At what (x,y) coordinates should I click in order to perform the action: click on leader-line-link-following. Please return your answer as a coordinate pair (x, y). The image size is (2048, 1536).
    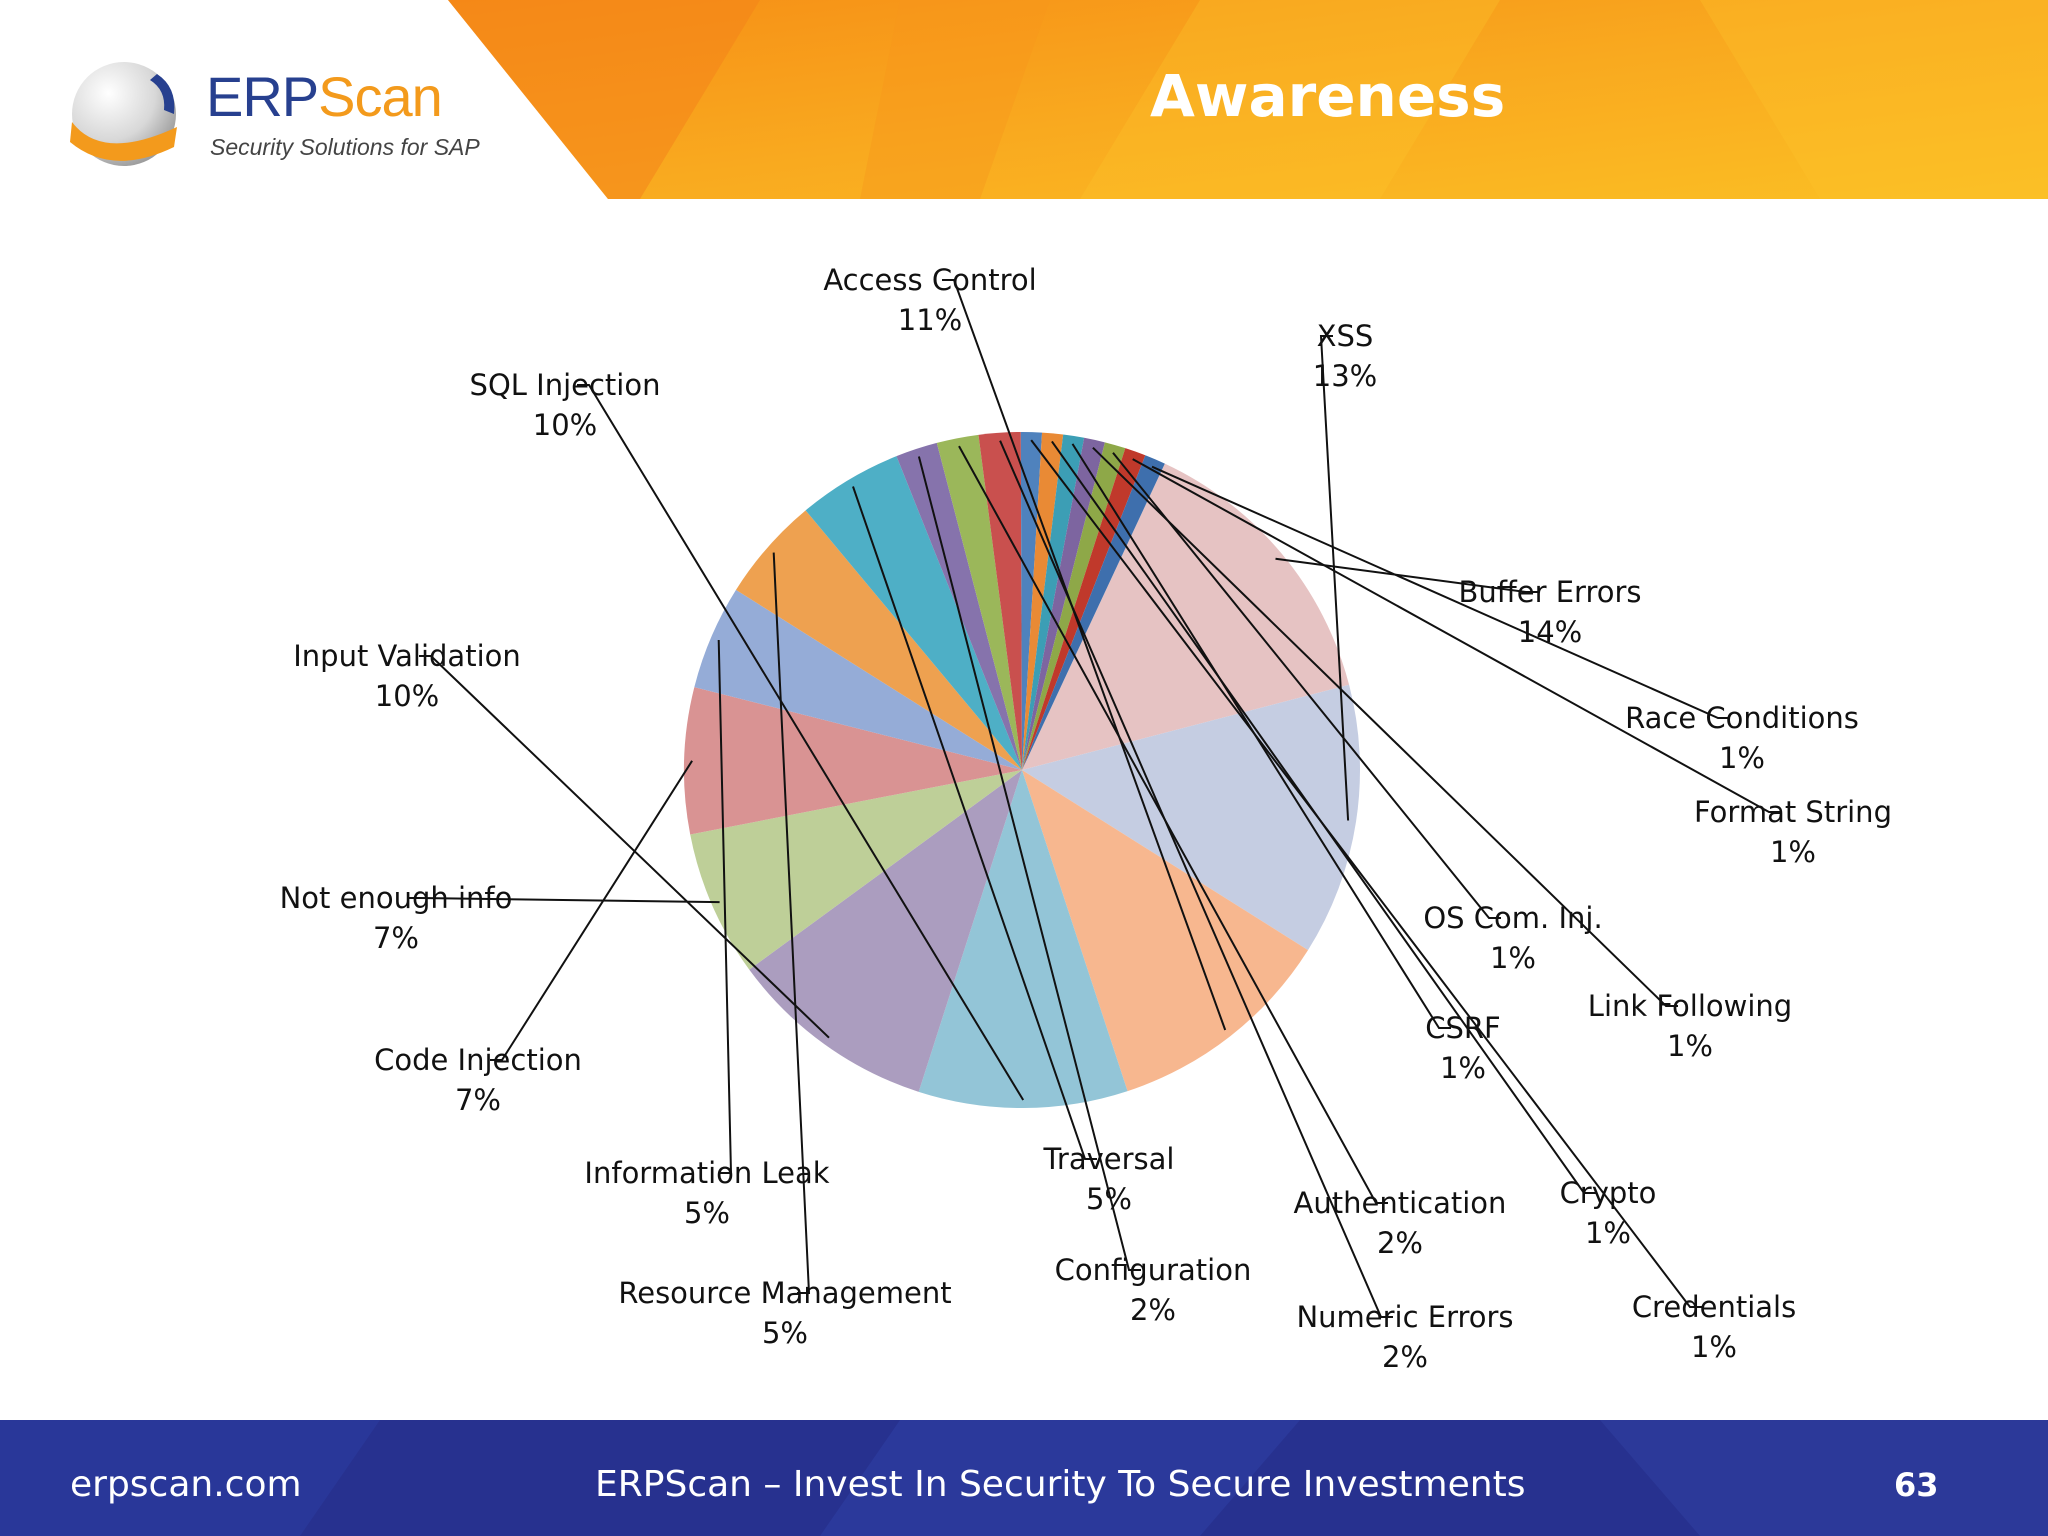
    Looking at the image, I should click on (1385, 726).